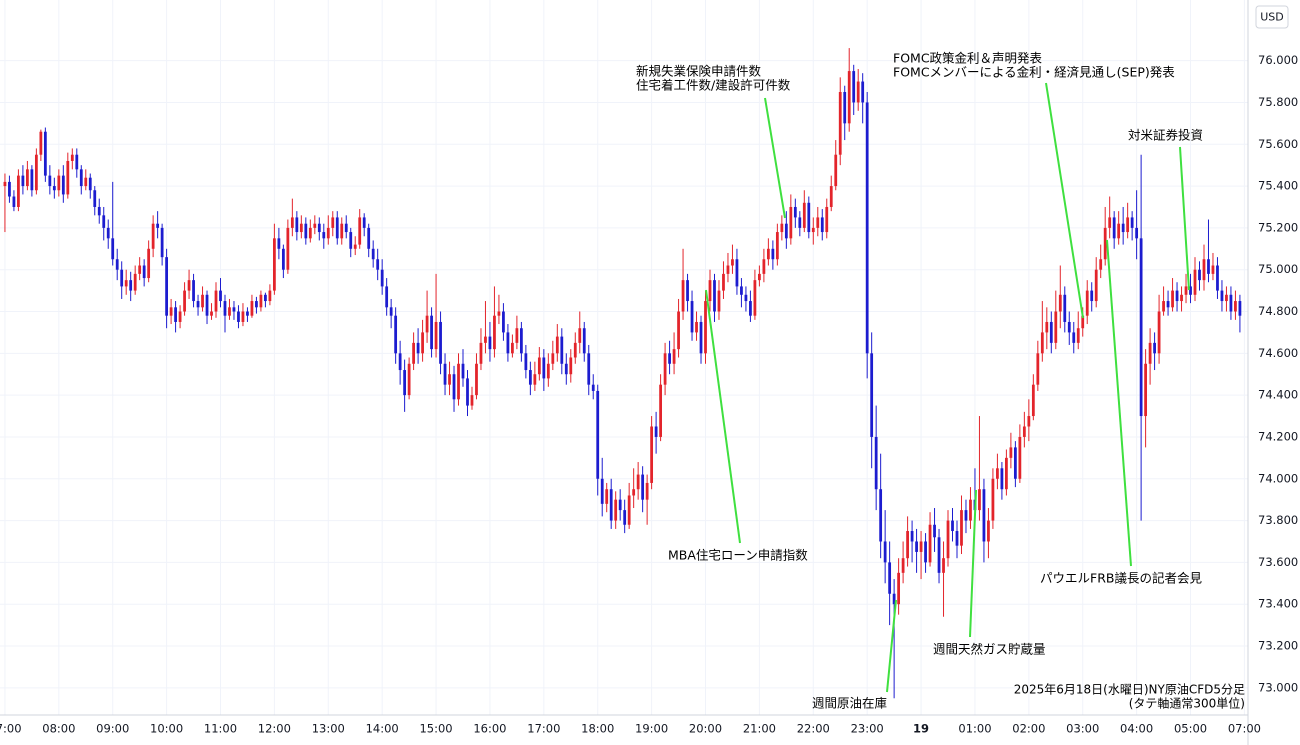 This screenshot has width=1300, height=745. What do you see at coordinates (1278, 395) in the screenshot?
I see `y-tick-label: 74.400` at bounding box center [1278, 395].